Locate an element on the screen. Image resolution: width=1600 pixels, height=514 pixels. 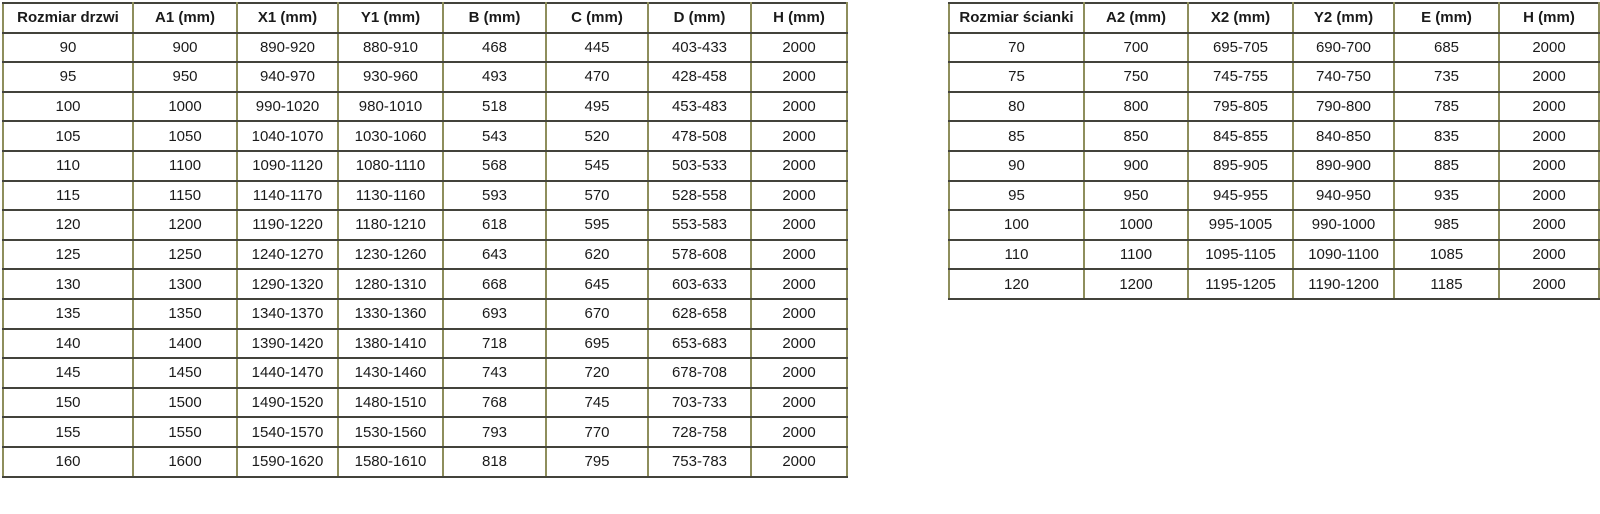
table-cell: 740-750 is located at coordinates (1343, 77).